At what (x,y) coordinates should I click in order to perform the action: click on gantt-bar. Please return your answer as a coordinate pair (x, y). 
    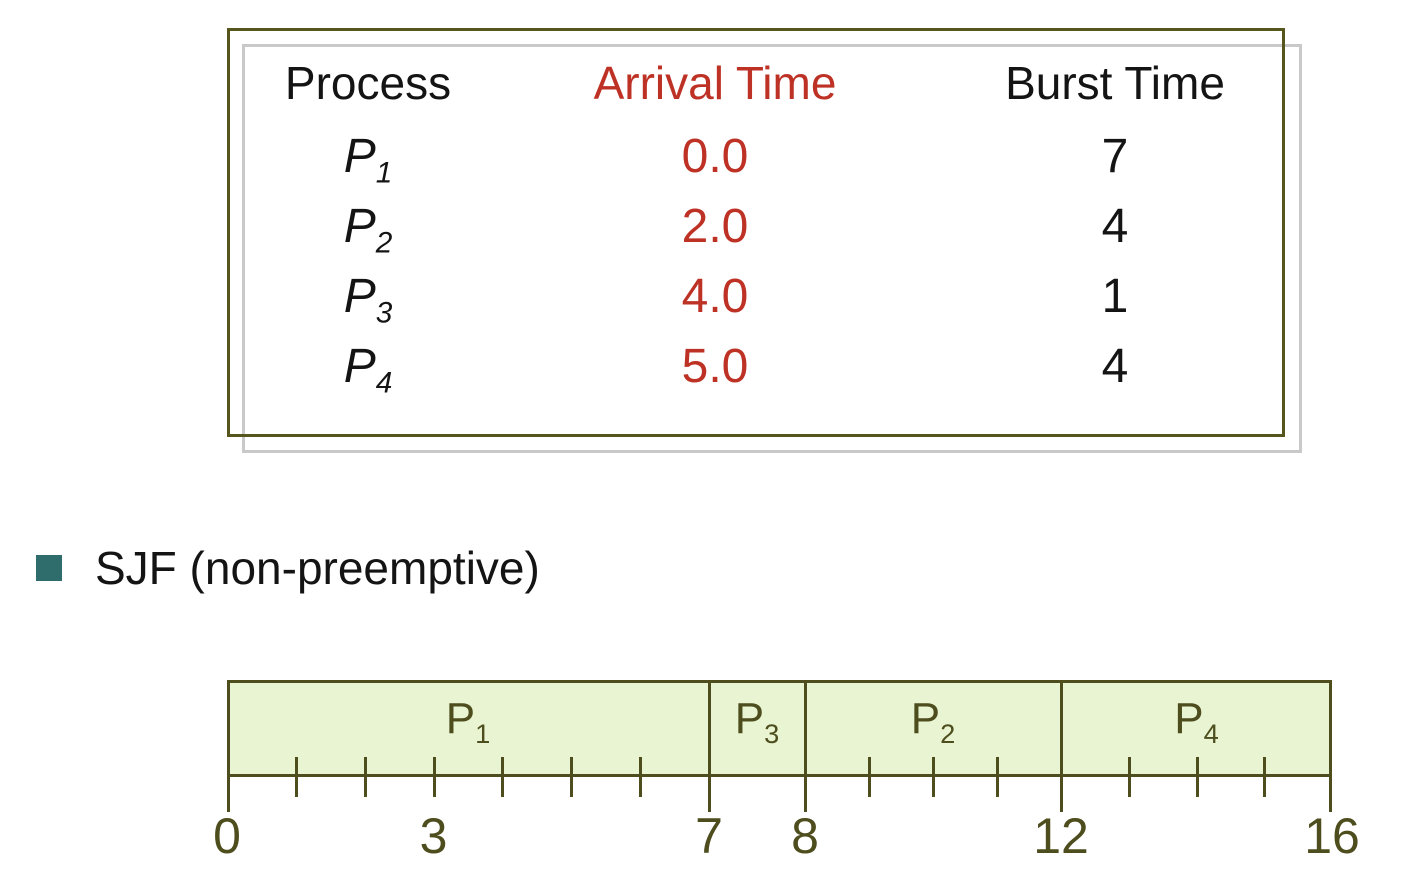
    Looking at the image, I should click on (779, 728).